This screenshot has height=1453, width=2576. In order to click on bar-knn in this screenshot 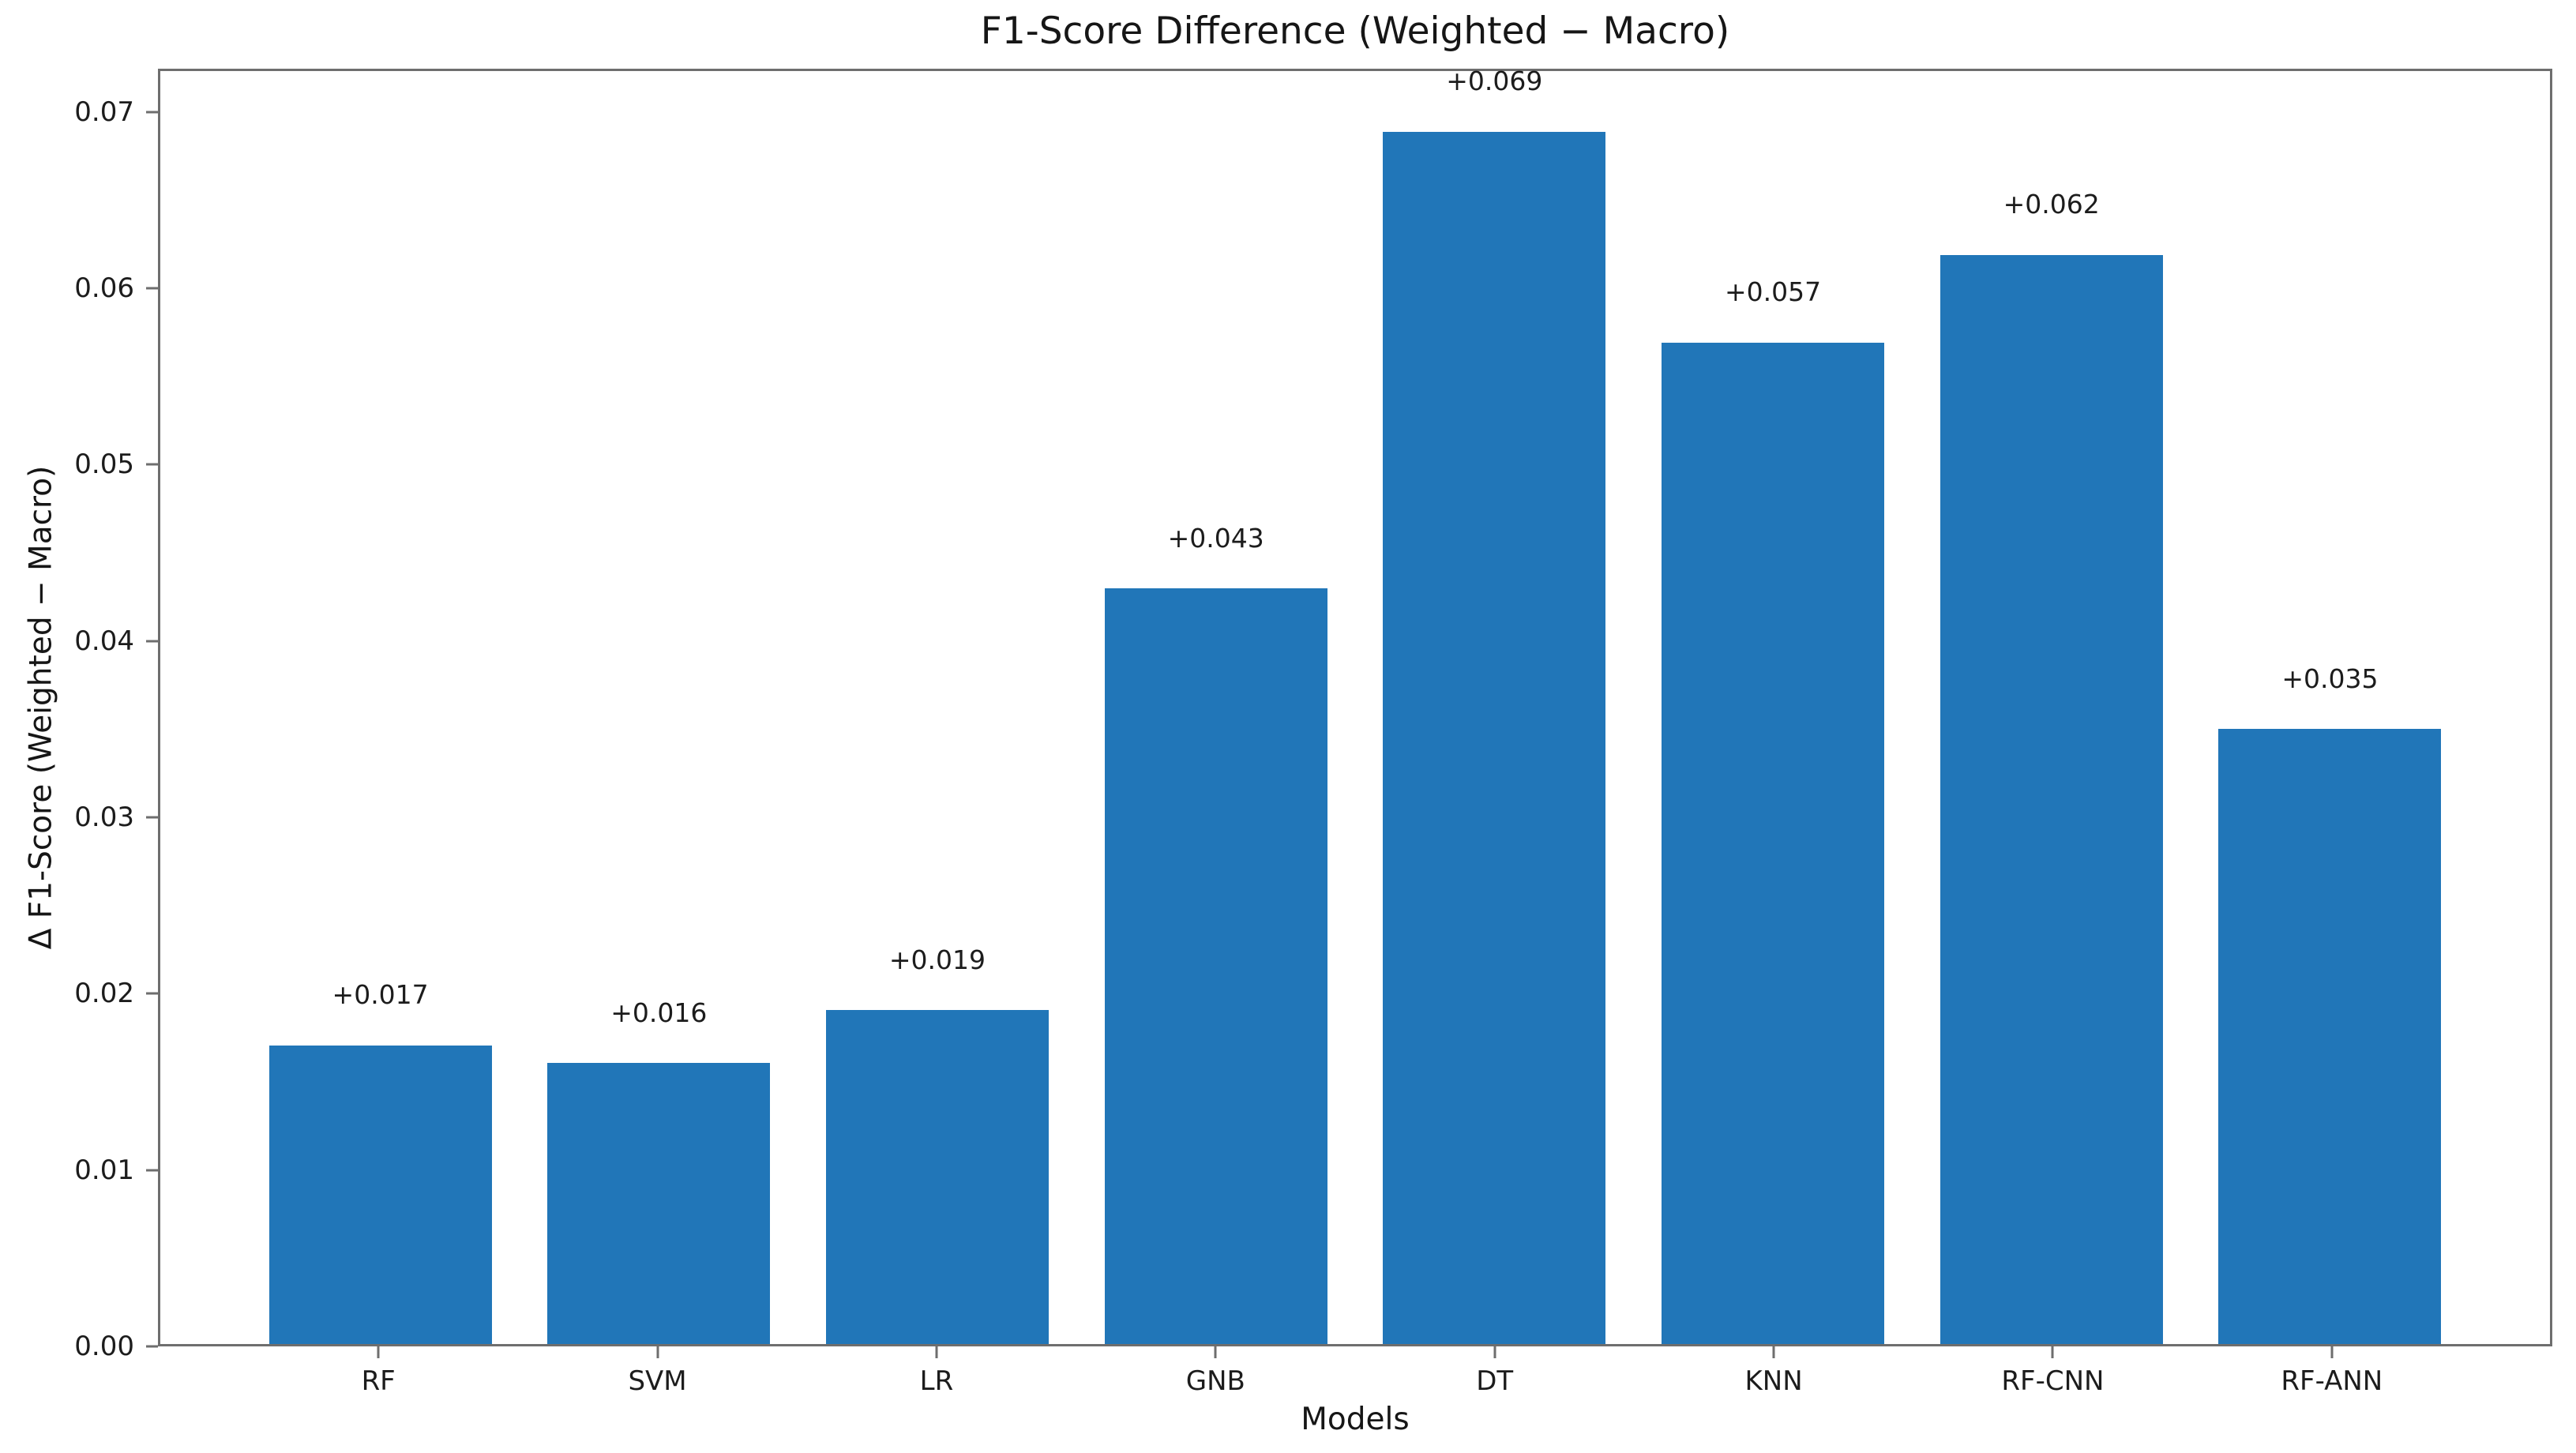, I will do `click(1773, 843)`.